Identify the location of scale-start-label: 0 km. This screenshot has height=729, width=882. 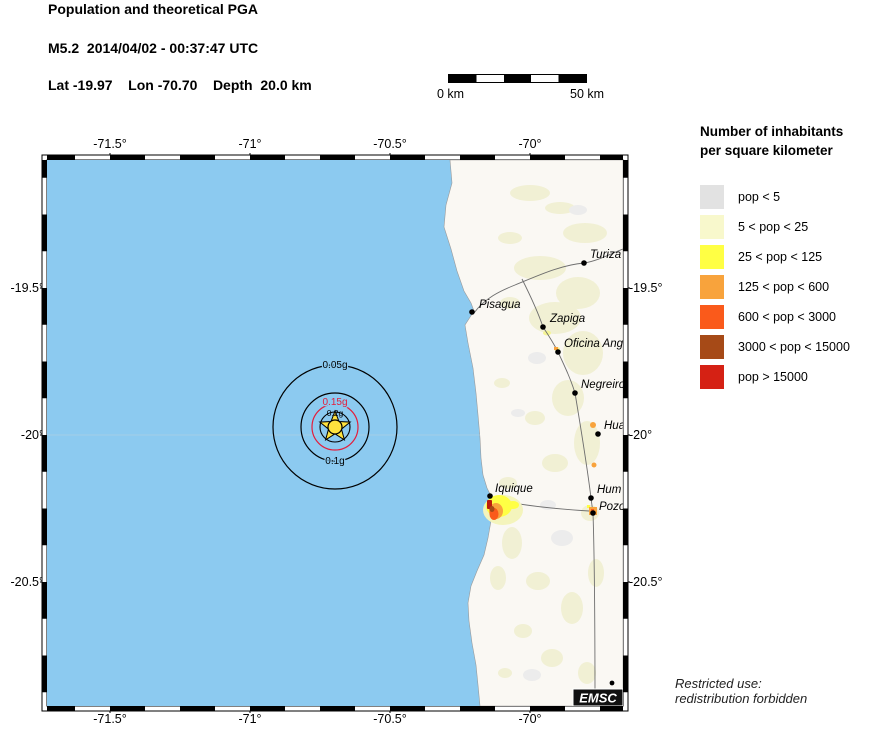
(451, 94).